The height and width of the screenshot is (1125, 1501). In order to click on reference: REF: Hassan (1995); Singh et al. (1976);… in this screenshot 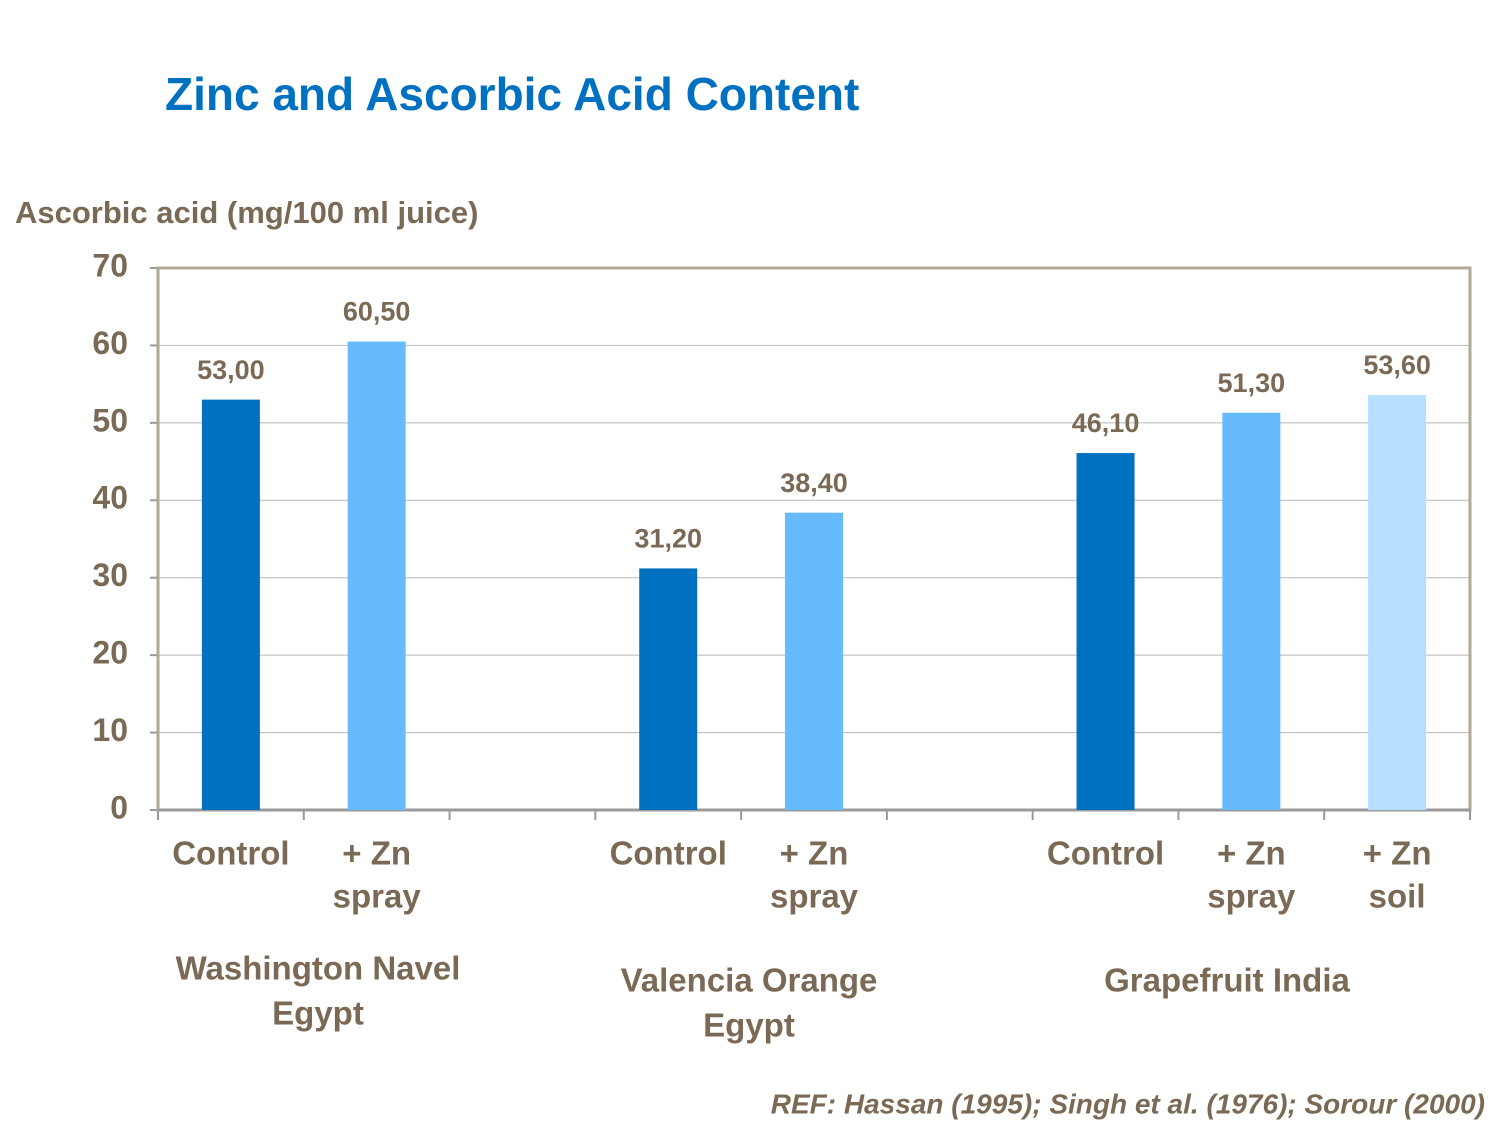, I will do `click(1128, 1103)`.